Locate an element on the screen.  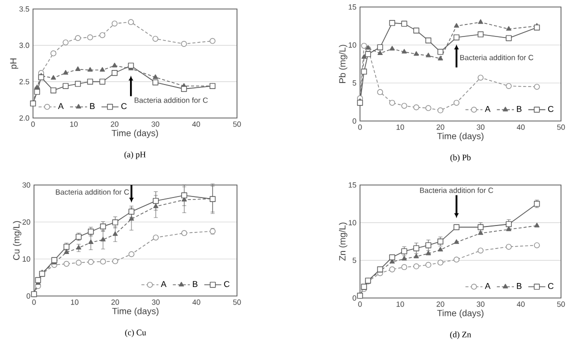
y-axis-title: pH is located at coordinates (14, 63).